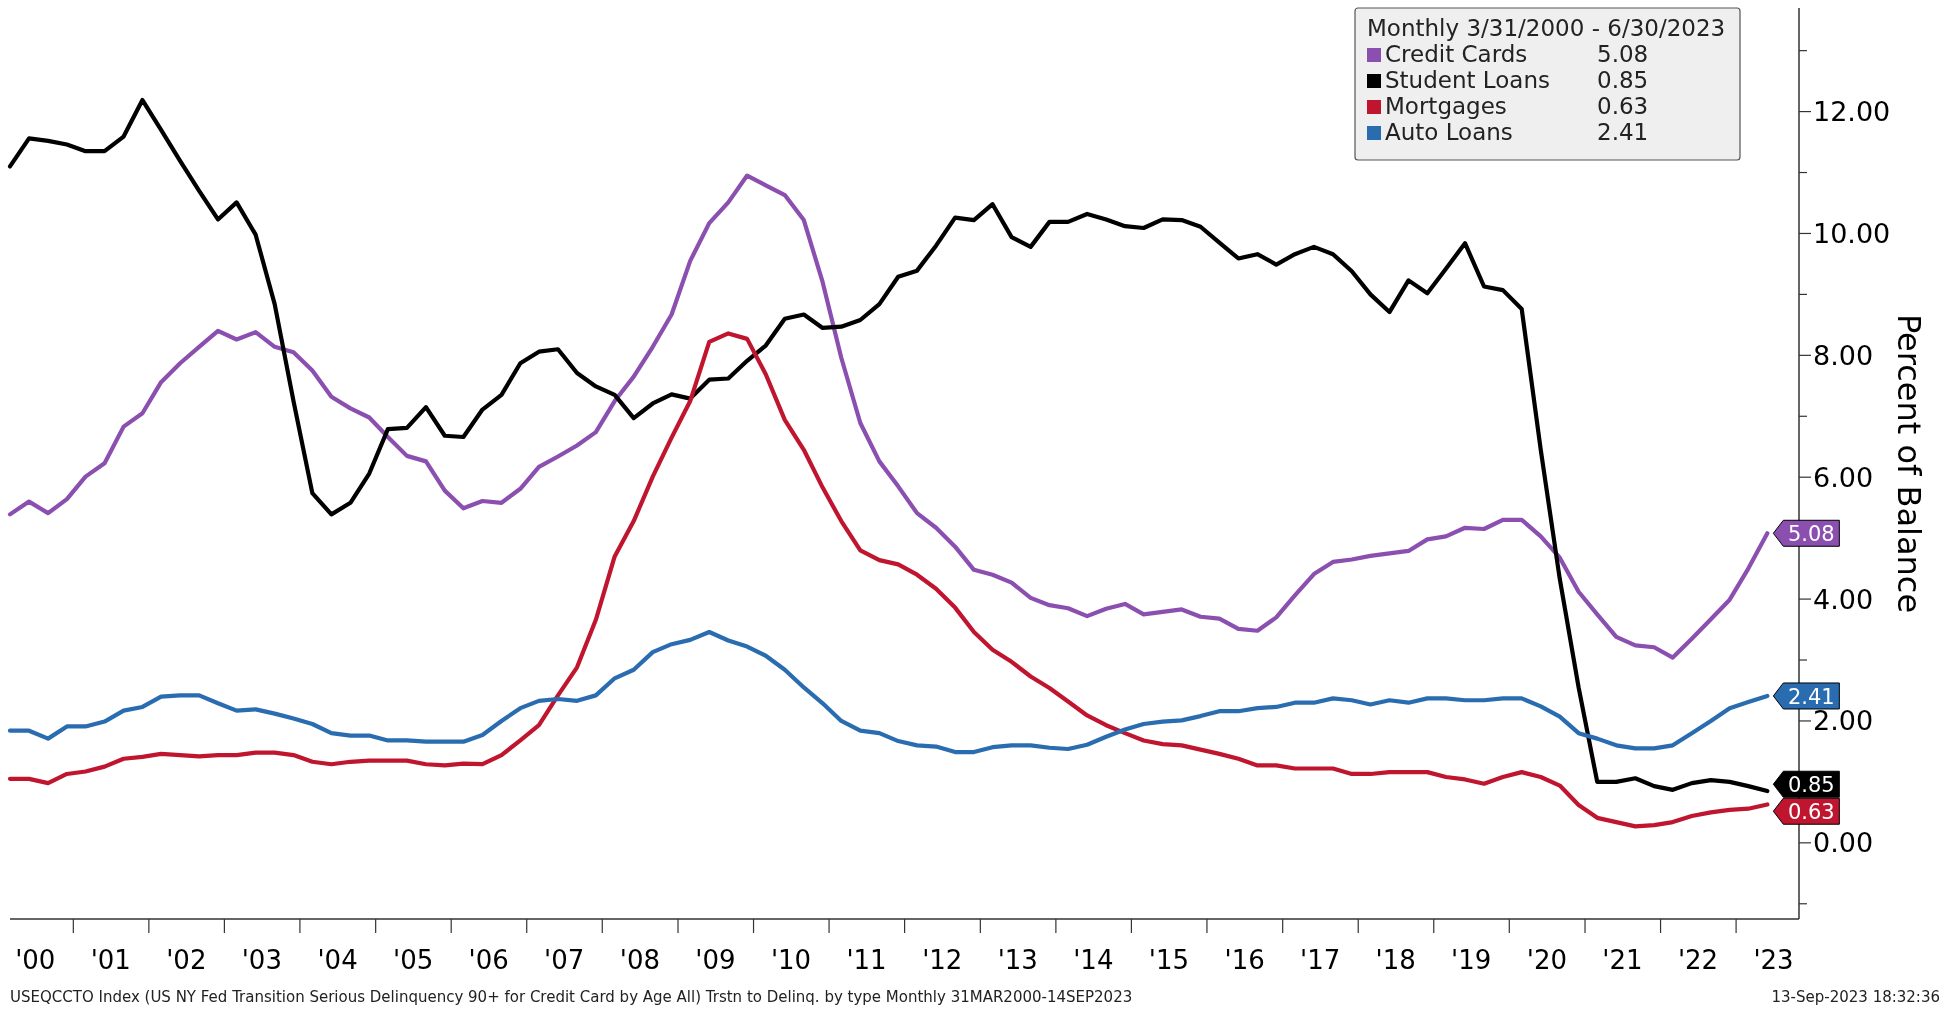 This screenshot has width=1948, height=1010. Describe the element at coordinates (35, 960) in the screenshot. I see `x-tick-label: '00` at that location.